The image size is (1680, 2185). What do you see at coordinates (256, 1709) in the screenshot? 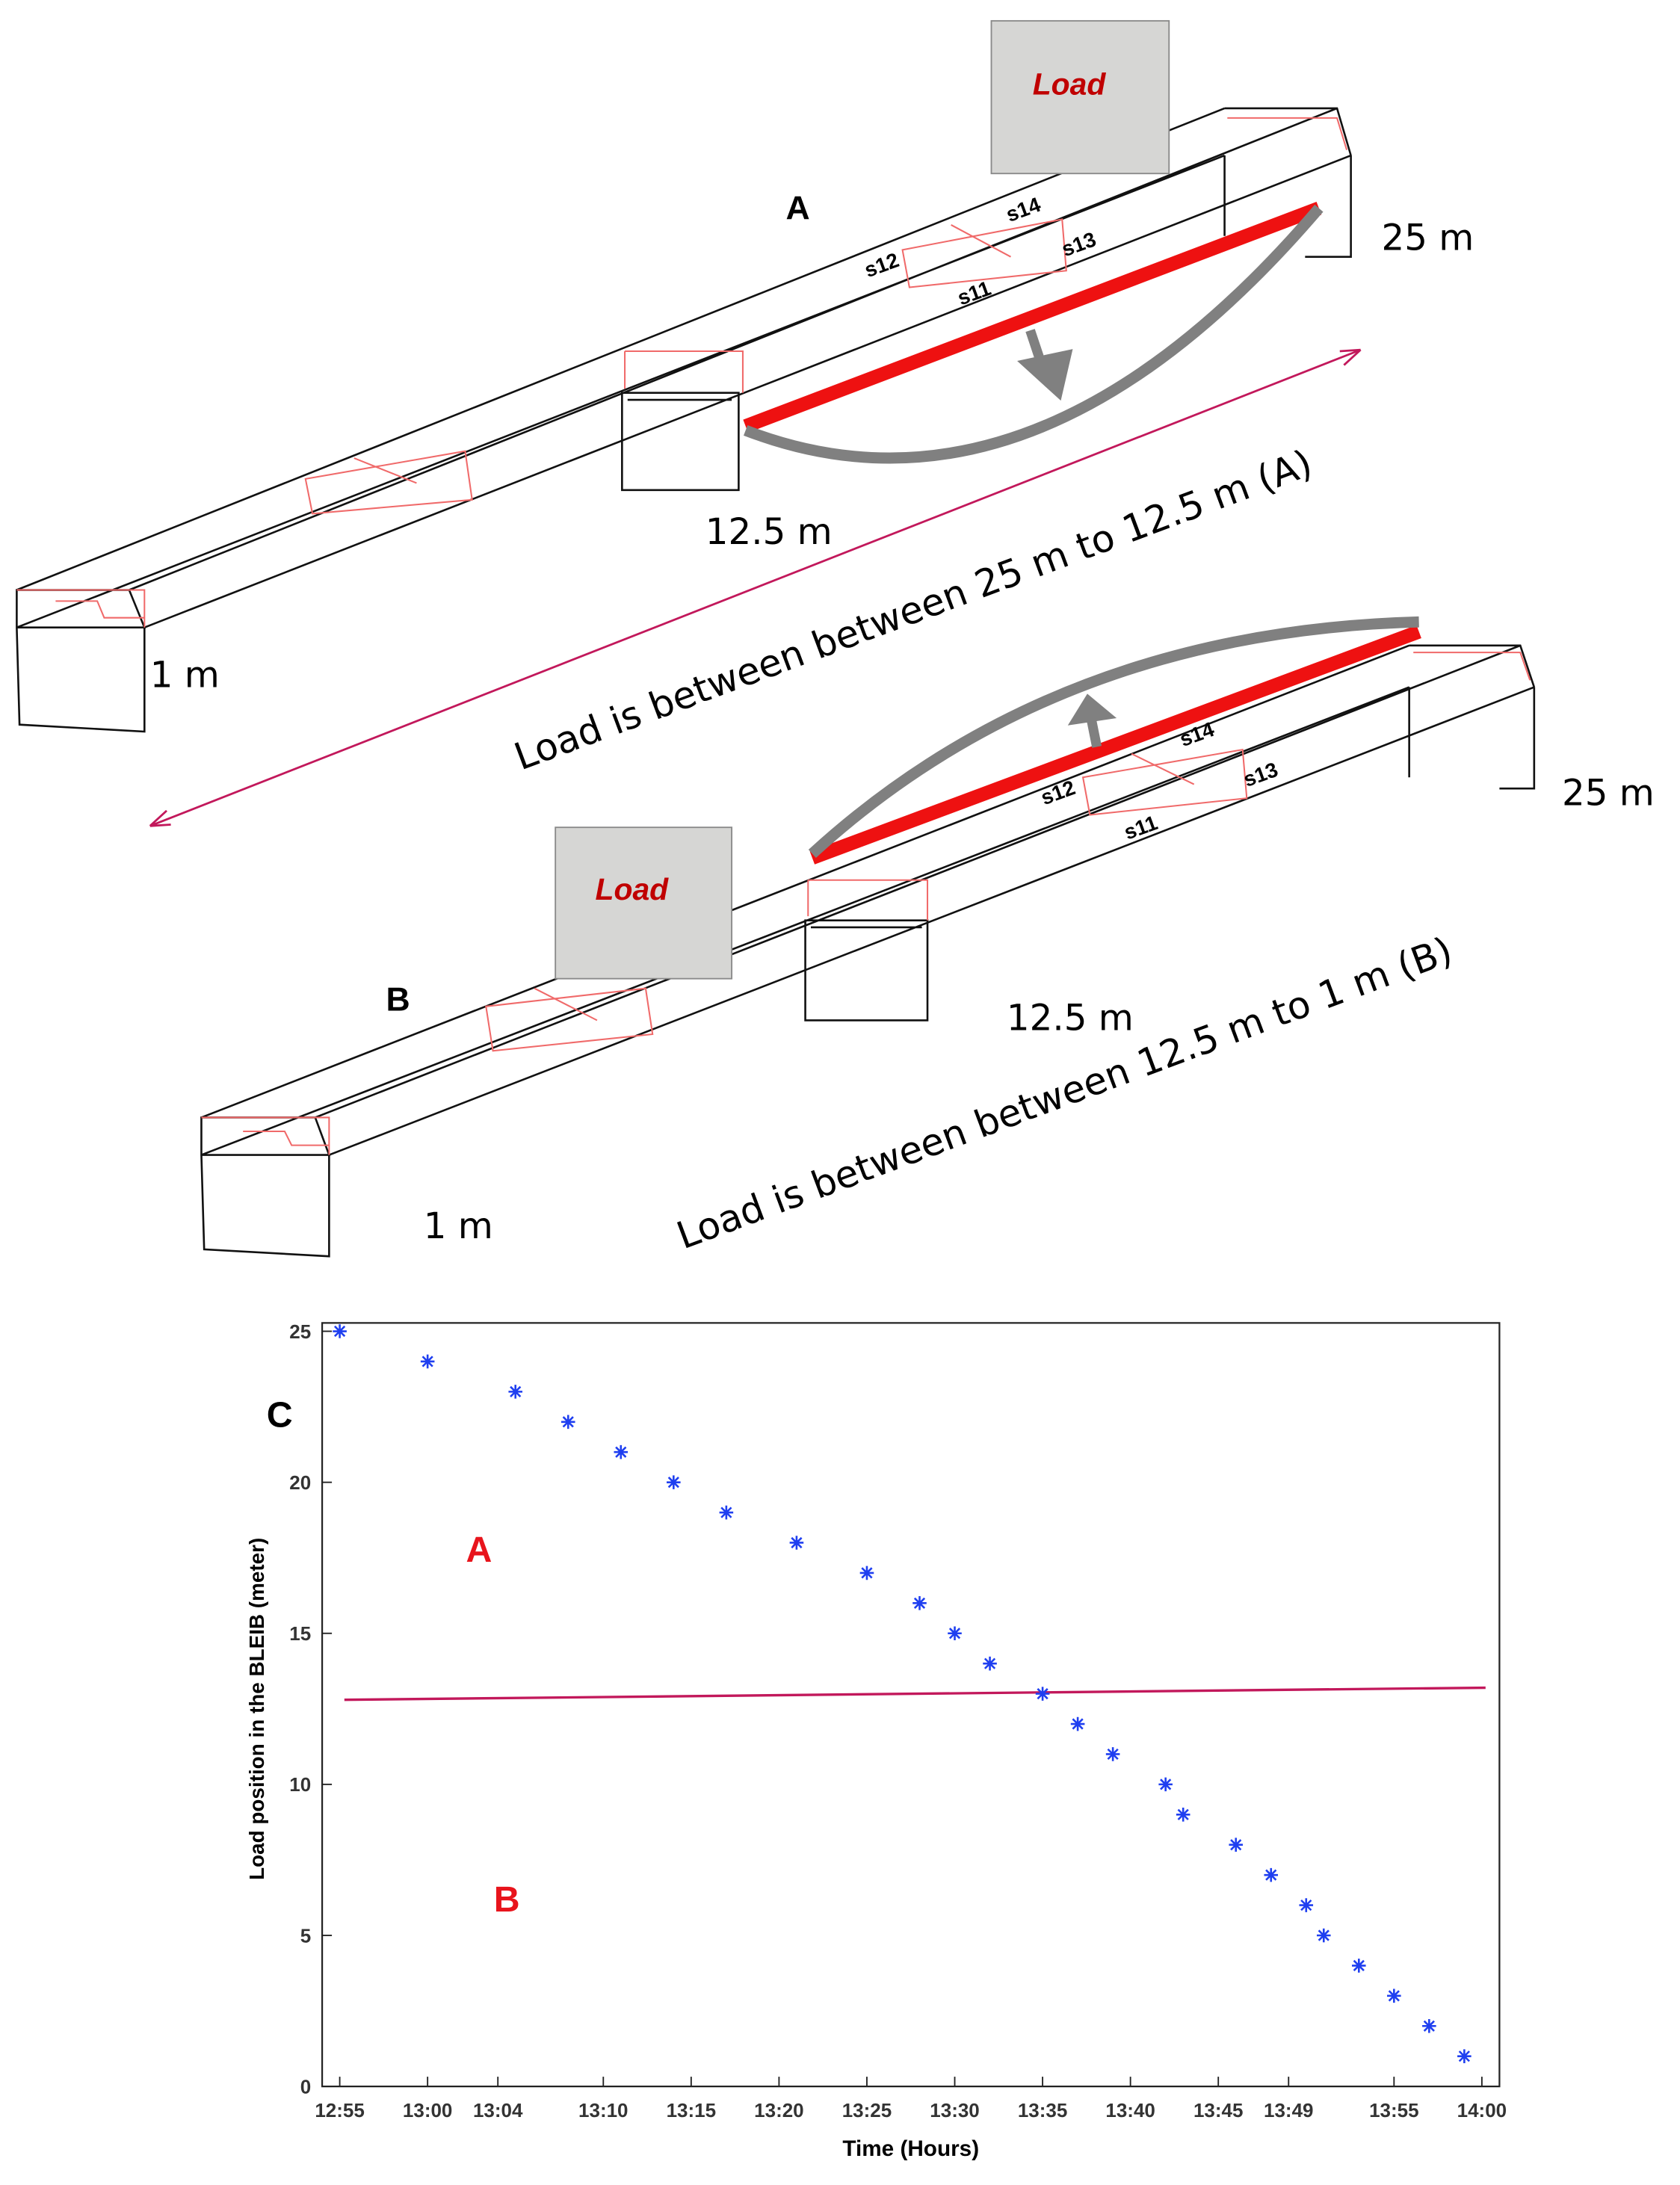
I see `y-axis-label: Load position in the BLEIB (meter)` at bounding box center [256, 1709].